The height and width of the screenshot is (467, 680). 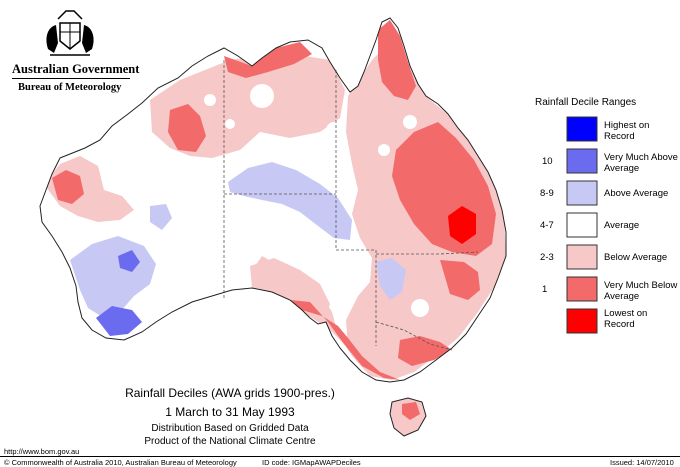 I want to click on legend-label-very-above: Very Much Above Average, so click(x=641, y=163).